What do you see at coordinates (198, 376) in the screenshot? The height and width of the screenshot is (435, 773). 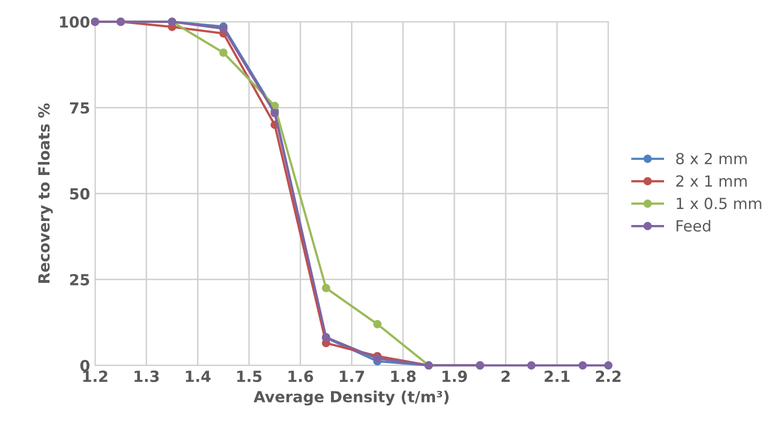 I see `x-tick-label: 1.4` at bounding box center [198, 376].